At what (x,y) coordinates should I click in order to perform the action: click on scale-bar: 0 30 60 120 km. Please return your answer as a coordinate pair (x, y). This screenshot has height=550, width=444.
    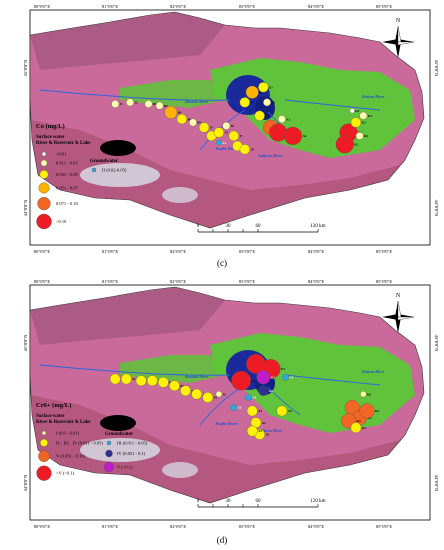
    Looking at the image, I should click on (261, 228).